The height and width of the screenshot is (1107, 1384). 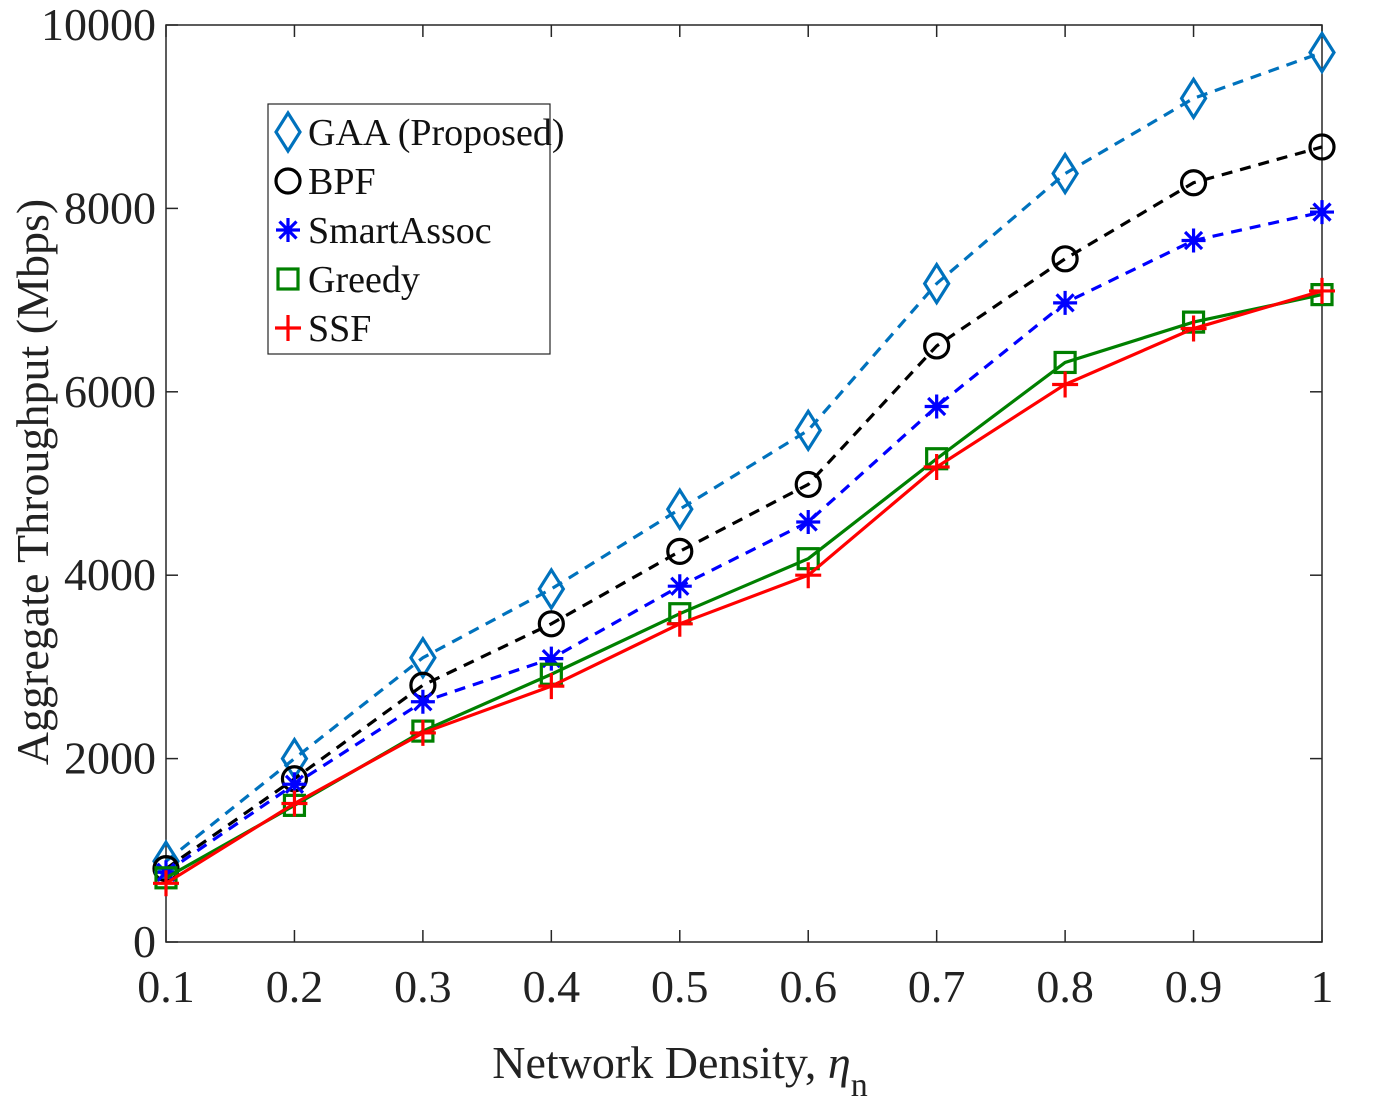 What do you see at coordinates (680, 986) in the screenshot?
I see `x-tick-label: 0.5` at bounding box center [680, 986].